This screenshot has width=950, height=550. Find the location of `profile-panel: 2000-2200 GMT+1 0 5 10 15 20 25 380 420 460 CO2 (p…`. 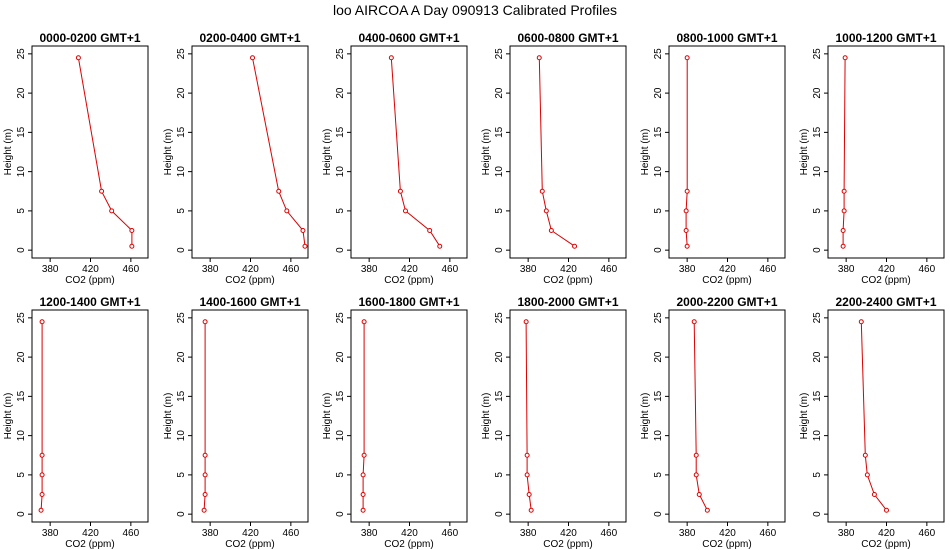

profile-panel: 2000-2200 GMT+1 0 5 10 15 20 25 380 420 460 CO2 (p… is located at coordinates (713, 422).